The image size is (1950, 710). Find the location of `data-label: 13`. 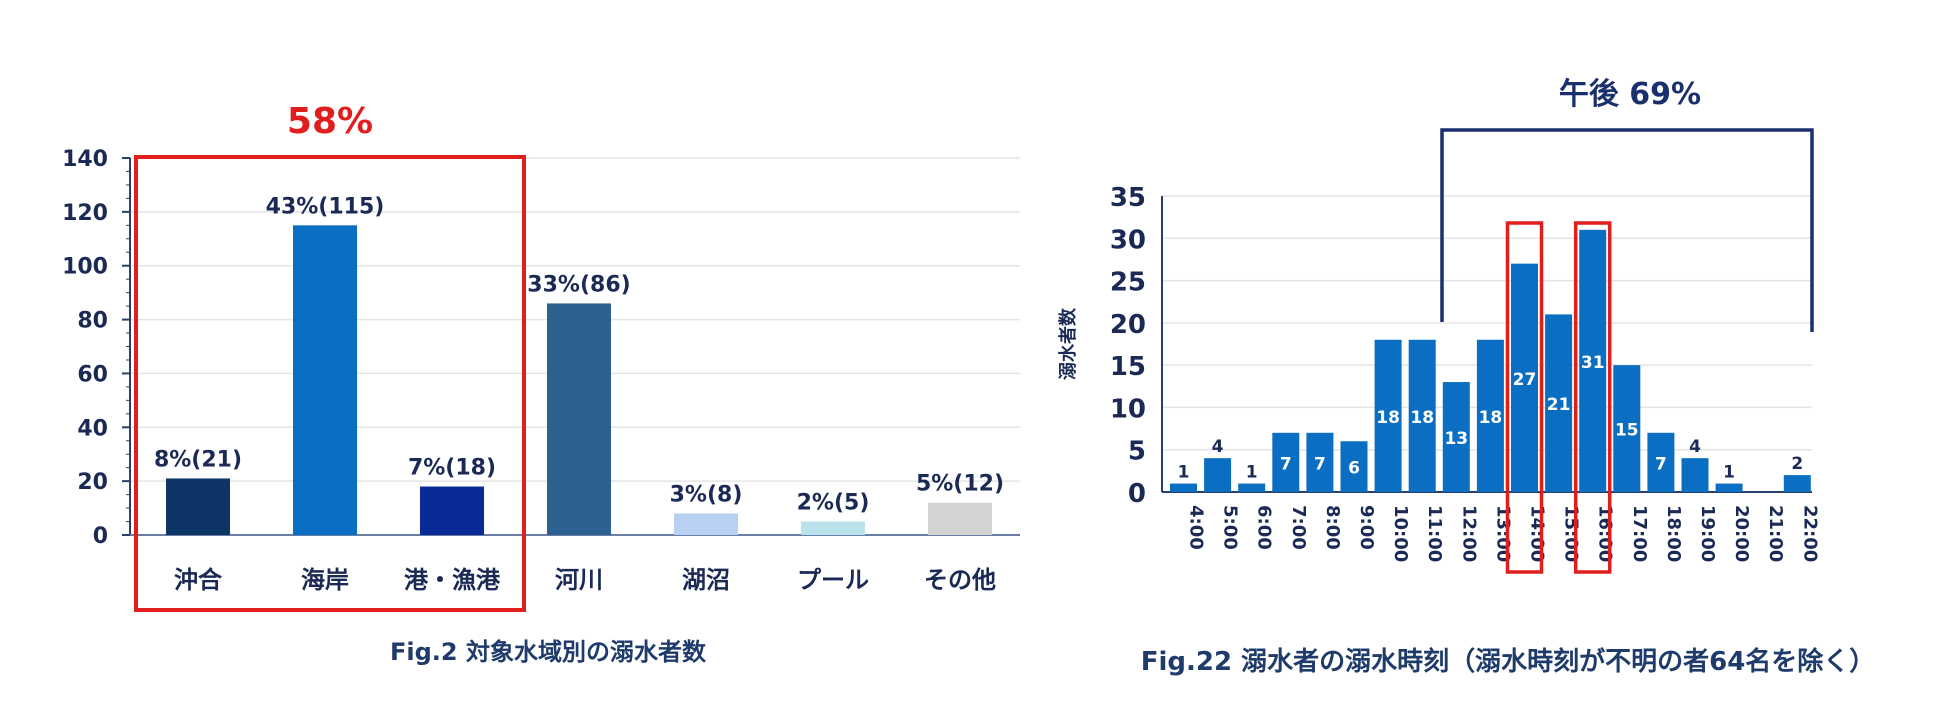

data-label: 13 is located at coordinates (1456, 439).